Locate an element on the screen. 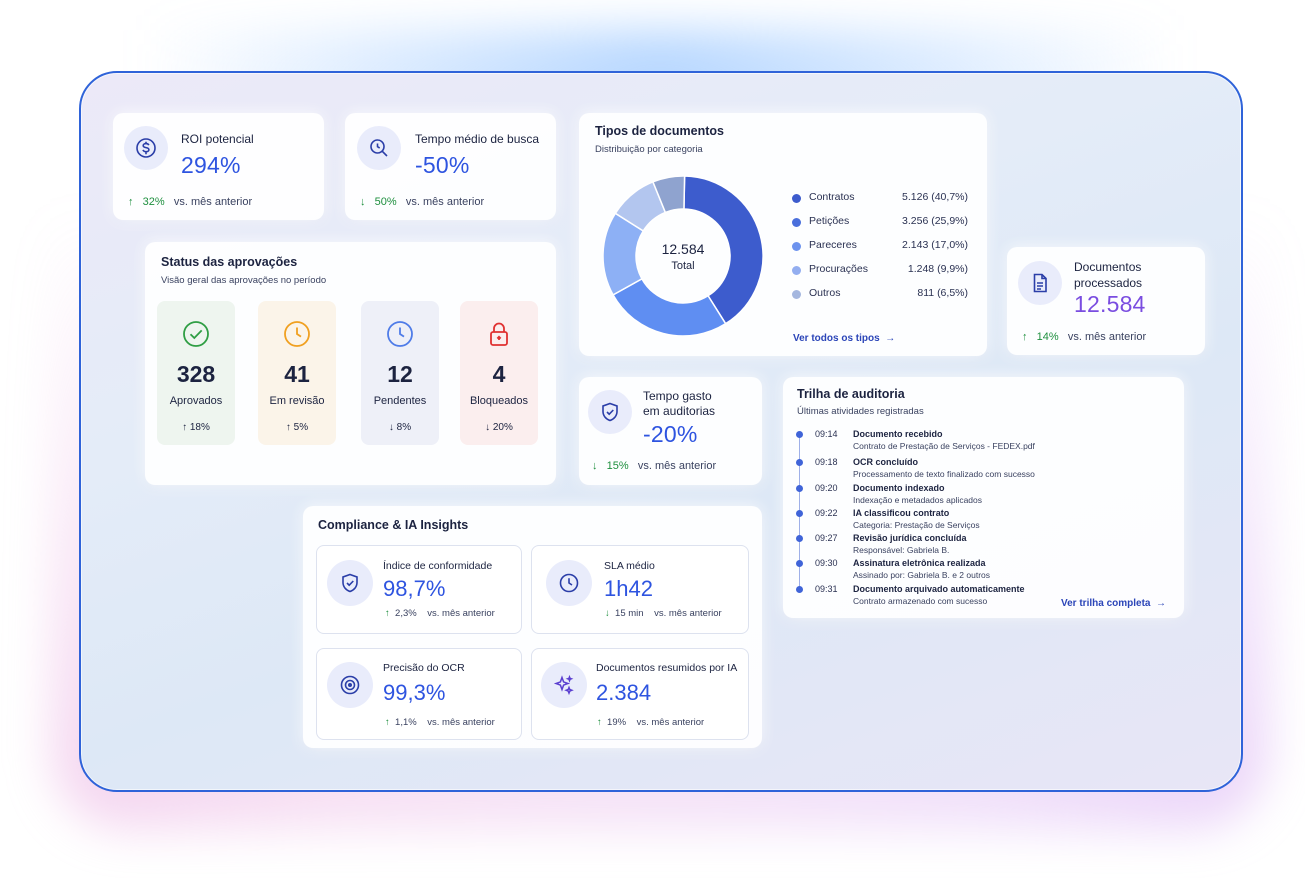 Image resolution: width=1305 pixels, height=878 pixels. legend-value: 811 (6,5%) is located at coordinates (942, 293).